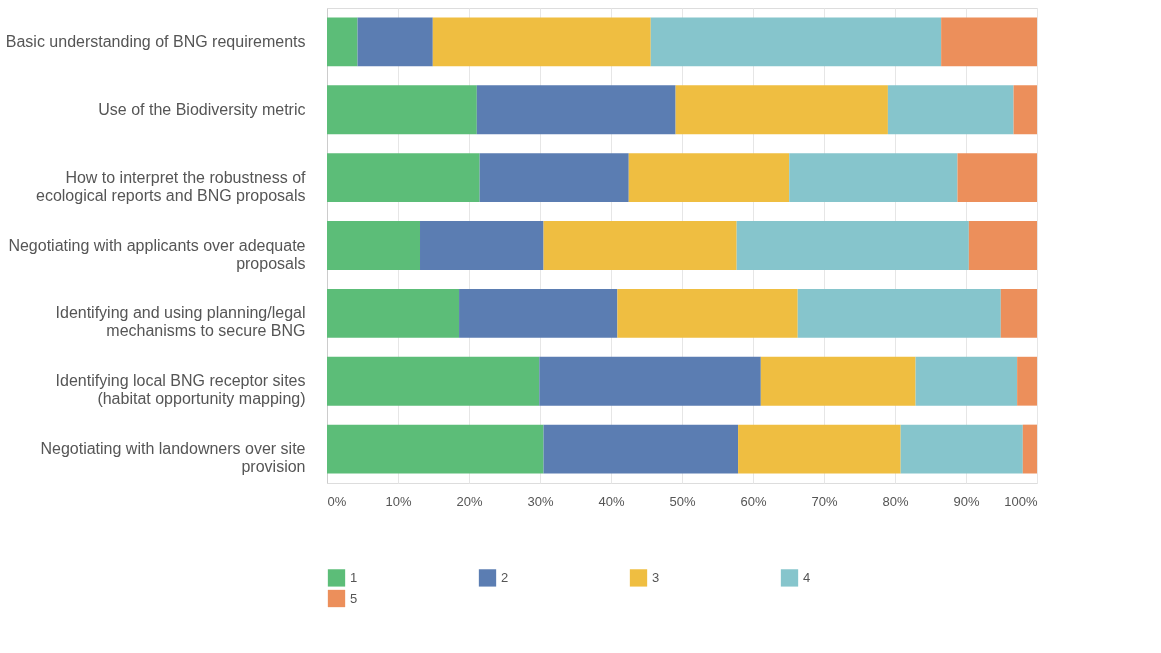 The height and width of the screenshot is (653, 1161). Describe the element at coordinates (505, 577) in the screenshot. I see `legend-label: 2` at that location.